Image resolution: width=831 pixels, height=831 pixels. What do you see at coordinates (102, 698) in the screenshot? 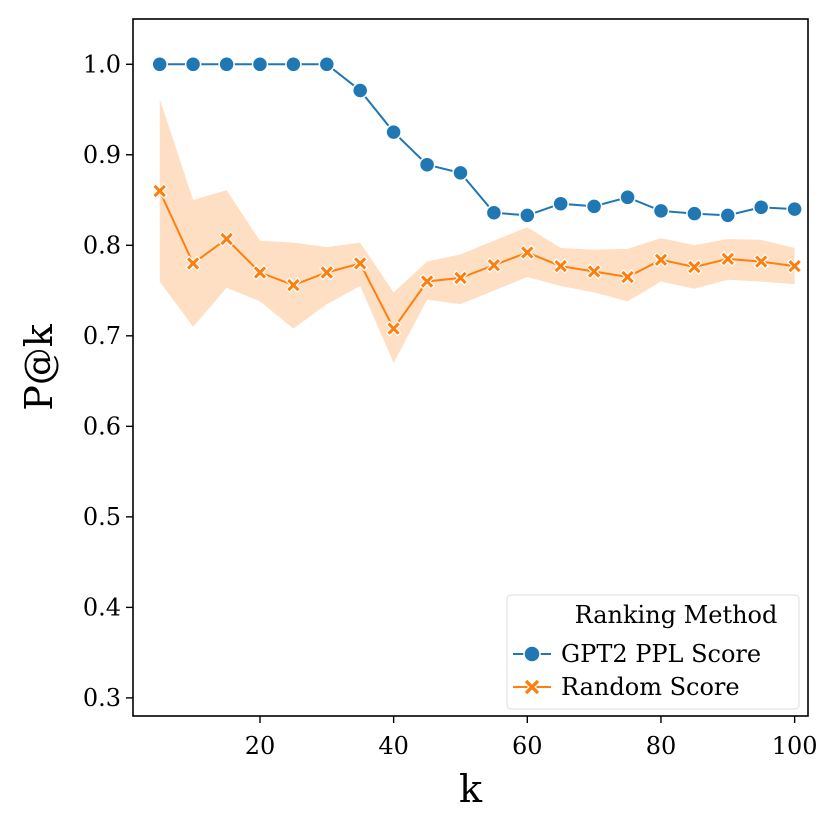
I see `y-tick-label: 0.3` at bounding box center [102, 698].